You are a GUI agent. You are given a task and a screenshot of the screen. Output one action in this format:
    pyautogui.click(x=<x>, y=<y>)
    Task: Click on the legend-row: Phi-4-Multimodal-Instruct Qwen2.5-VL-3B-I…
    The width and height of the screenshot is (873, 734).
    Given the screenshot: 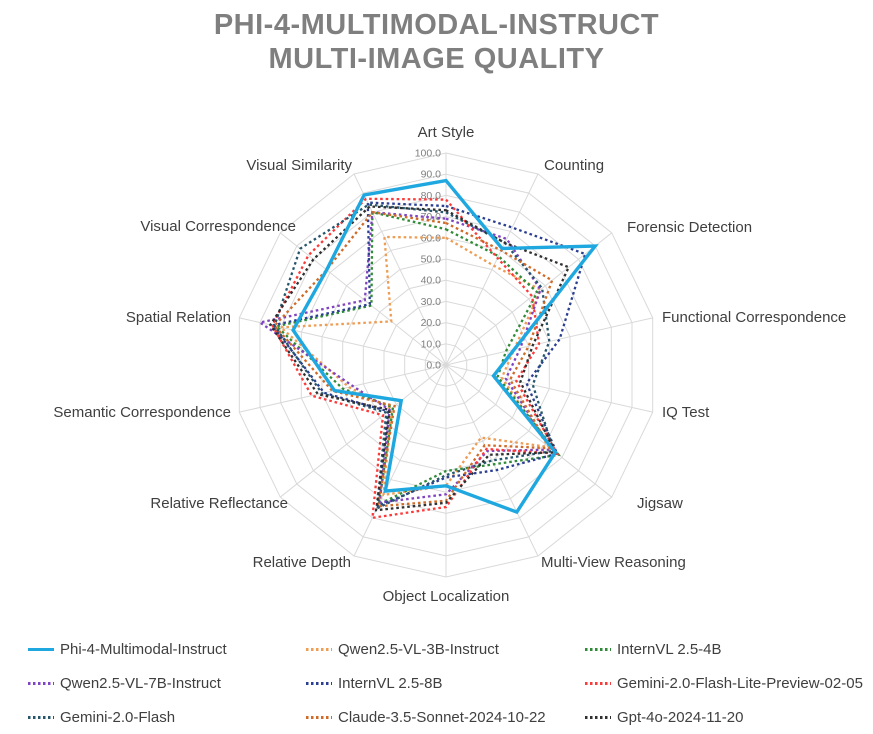 What is the action you would take?
    pyautogui.click(x=436, y=649)
    